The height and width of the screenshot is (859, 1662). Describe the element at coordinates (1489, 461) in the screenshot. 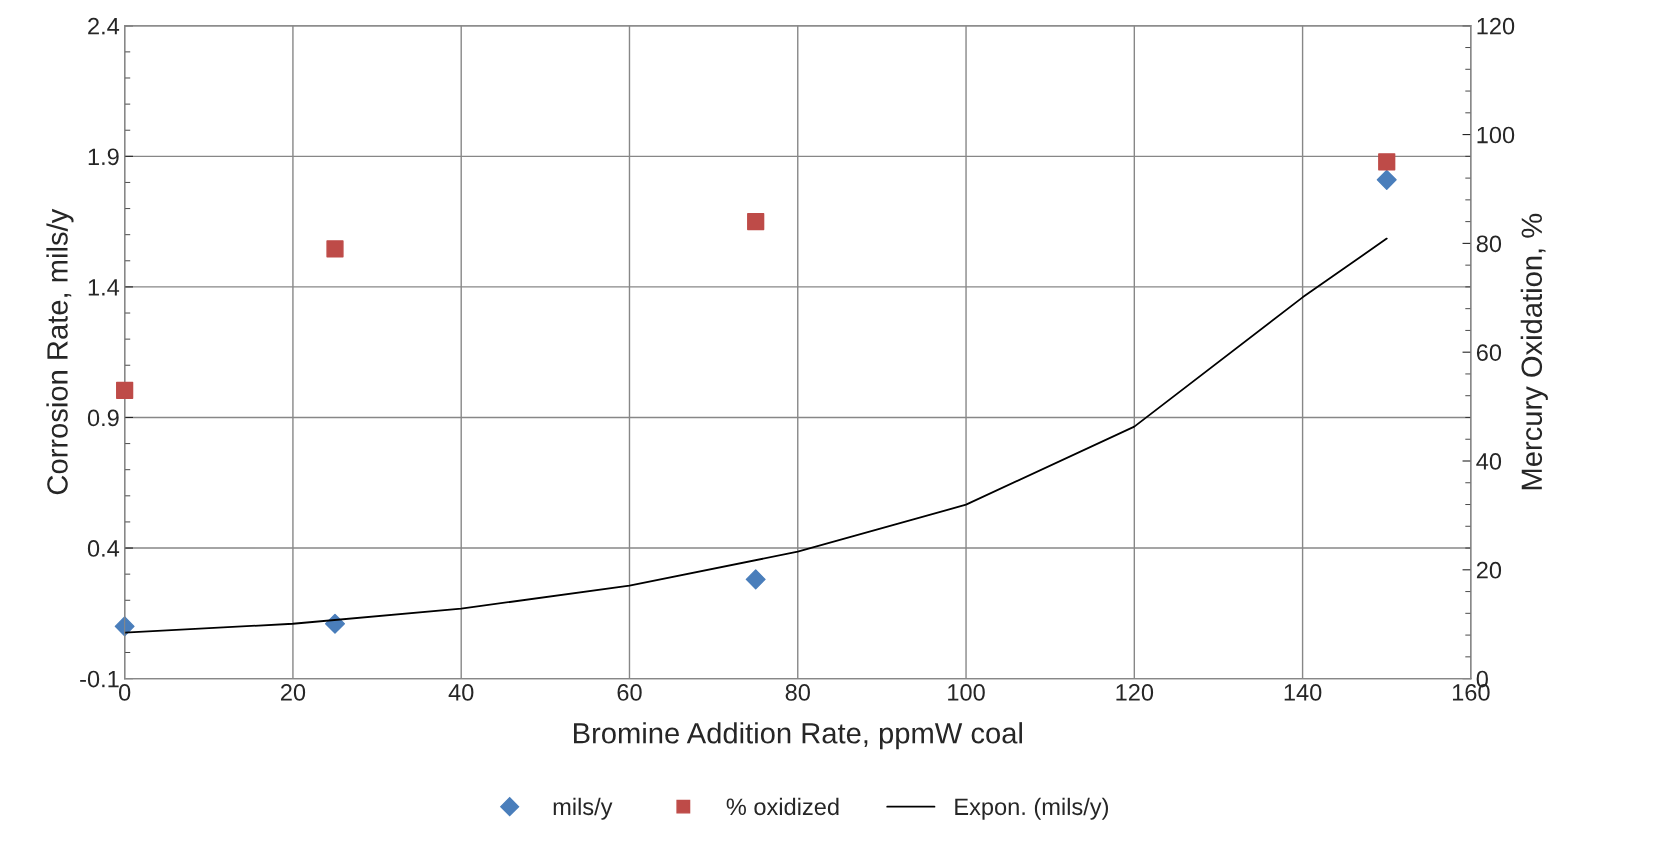

I see `y2-tick-label: 40` at that location.